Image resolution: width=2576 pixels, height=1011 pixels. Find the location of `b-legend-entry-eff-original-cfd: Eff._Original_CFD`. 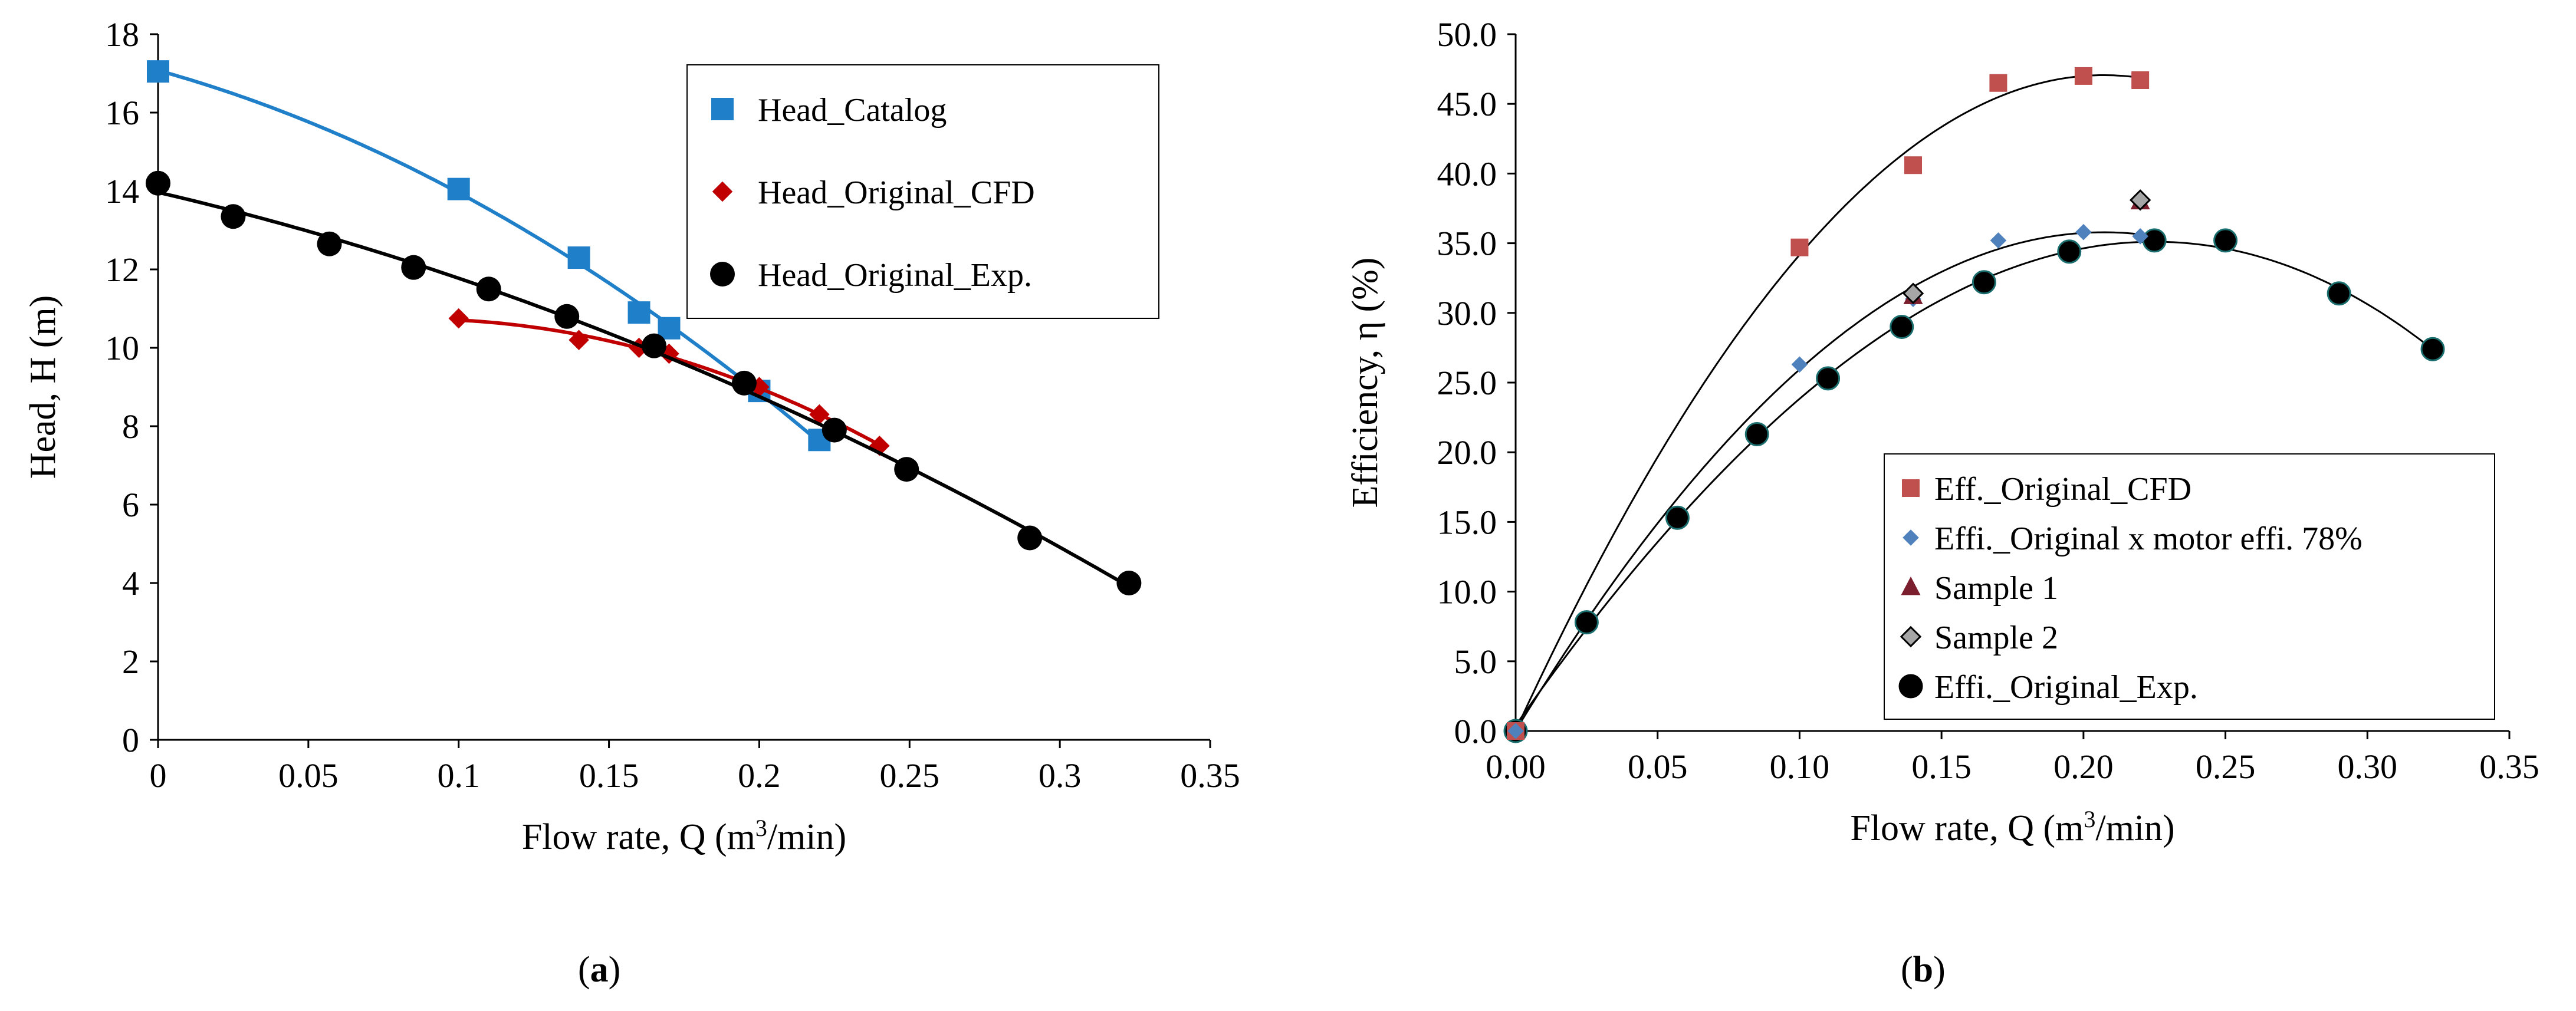

b-legend-entry-eff-original-cfd: Eff._Original_CFD is located at coordinates (2046, 489).